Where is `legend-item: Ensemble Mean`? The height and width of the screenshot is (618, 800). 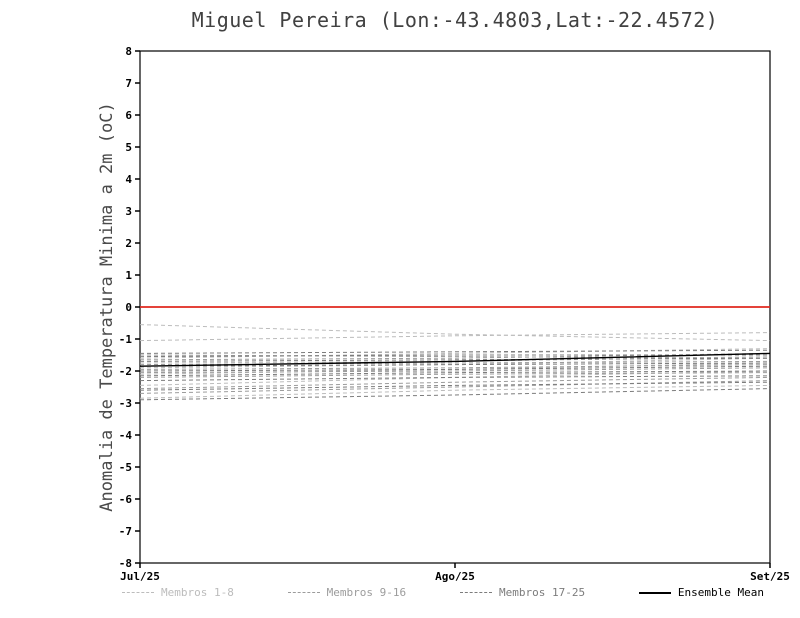
legend-item: Ensemble Mean is located at coordinates (701, 592).